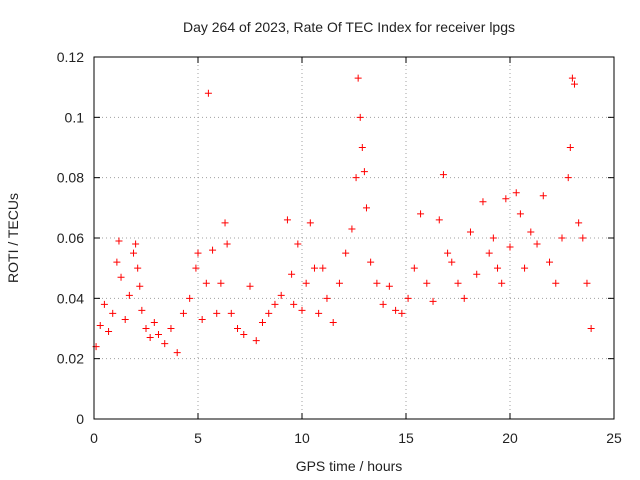 The width and height of the screenshot is (640, 480). I want to click on y-tick-label: 0.1, so click(75, 117).